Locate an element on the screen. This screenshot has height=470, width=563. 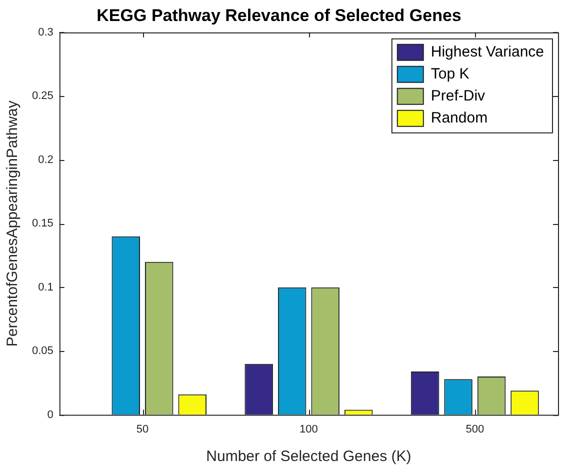
legend-label: Top K is located at coordinates (450, 74).